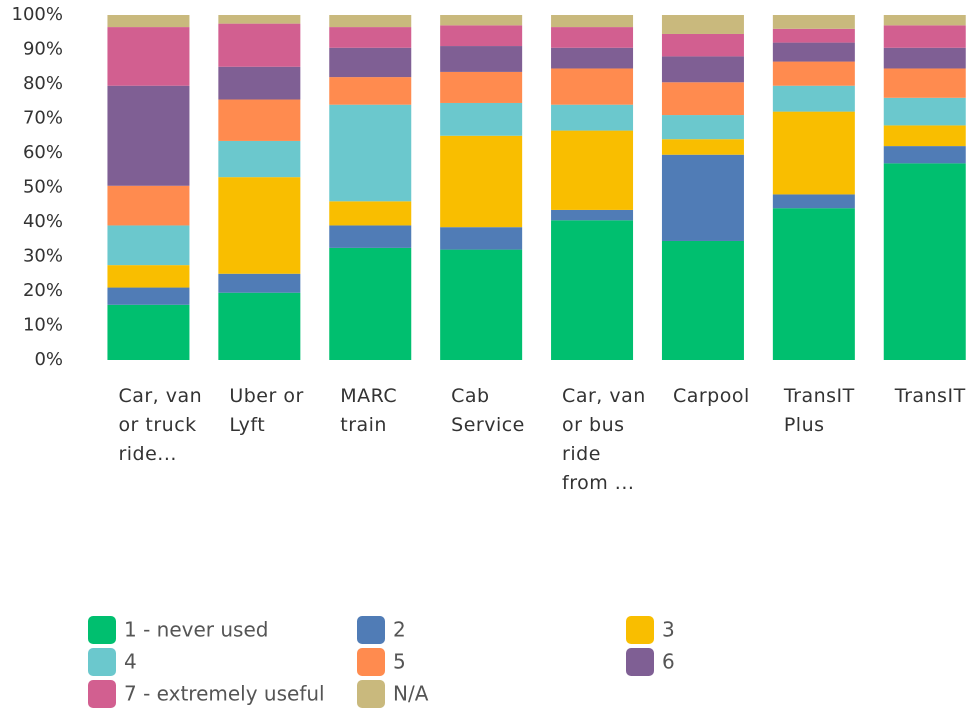 Image resolution: width=971 pixels, height=710 pixels. Describe the element at coordinates (43, 152) in the screenshot. I see `y-tick-label: 60%` at that location.